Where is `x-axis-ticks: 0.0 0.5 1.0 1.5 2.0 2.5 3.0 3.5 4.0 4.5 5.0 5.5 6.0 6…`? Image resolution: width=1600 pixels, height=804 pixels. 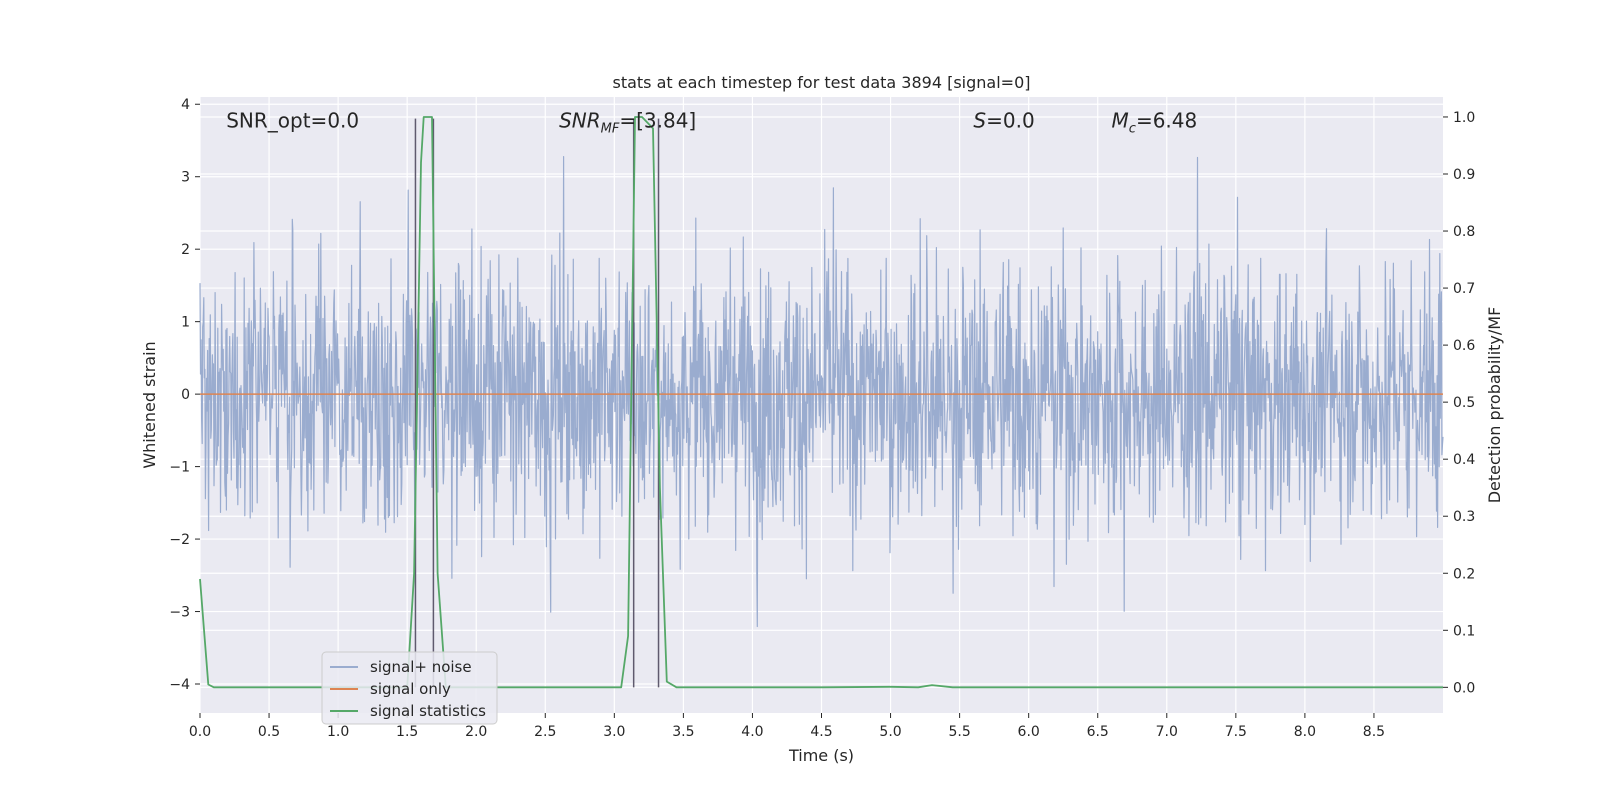 x-axis-ticks: 0.0 0.5 1.0 1.5 2.0 2.5 3.0 3.5 4.0 4.5 5.0 5.5 6.0 6… is located at coordinates (787, 726).